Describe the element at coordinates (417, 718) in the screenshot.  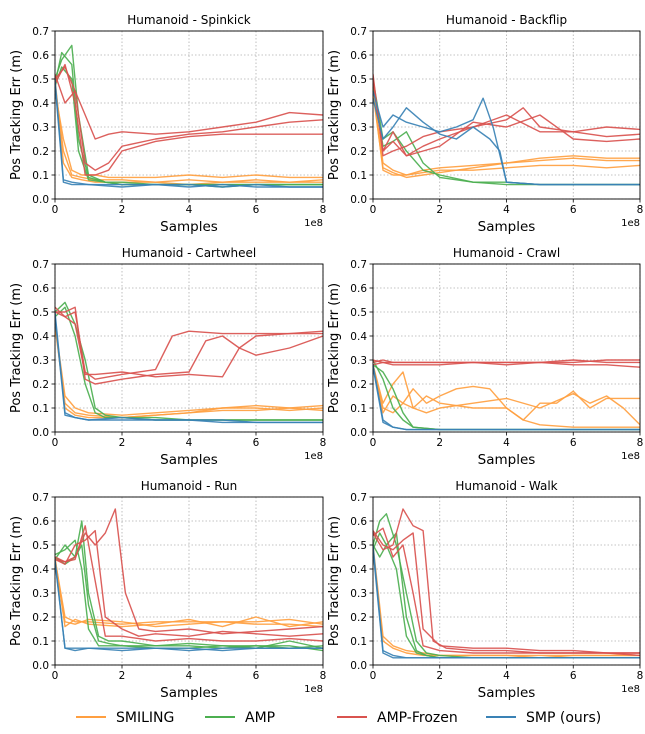
I see `legend-label: AMP-Frozen` at that location.